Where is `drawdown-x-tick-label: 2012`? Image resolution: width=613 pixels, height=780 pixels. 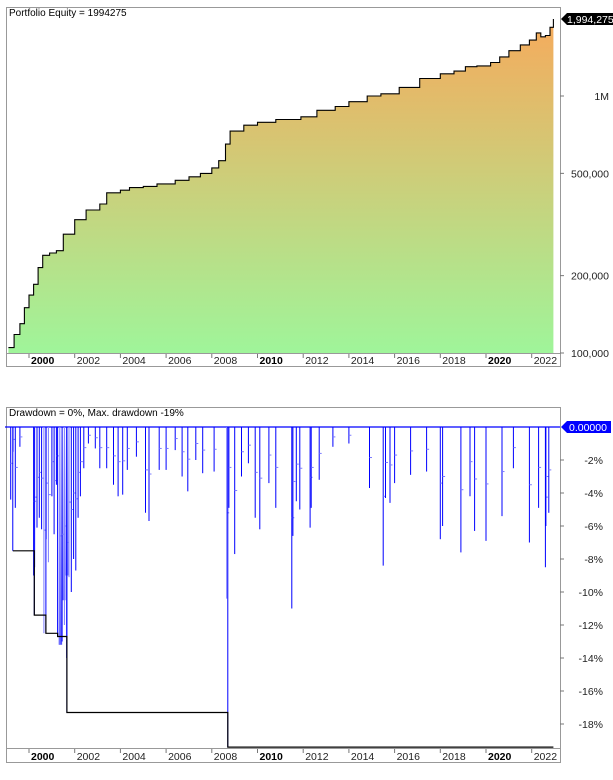 drawdown-x-tick-label: 2012 is located at coordinates (317, 757).